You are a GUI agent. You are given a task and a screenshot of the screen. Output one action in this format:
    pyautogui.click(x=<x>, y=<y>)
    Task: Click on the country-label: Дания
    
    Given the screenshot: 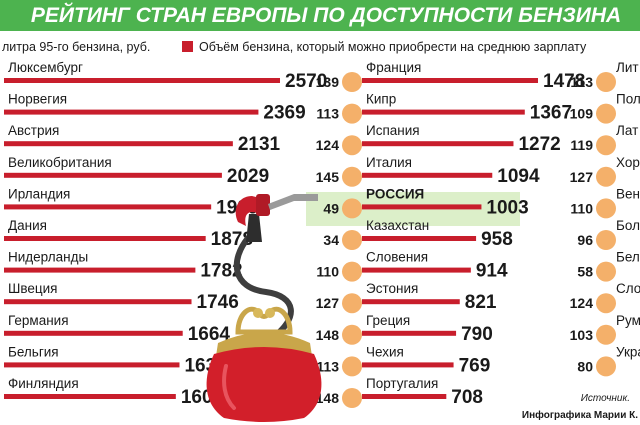 What is the action you would take?
    pyautogui.click(x=27, y=225)
    